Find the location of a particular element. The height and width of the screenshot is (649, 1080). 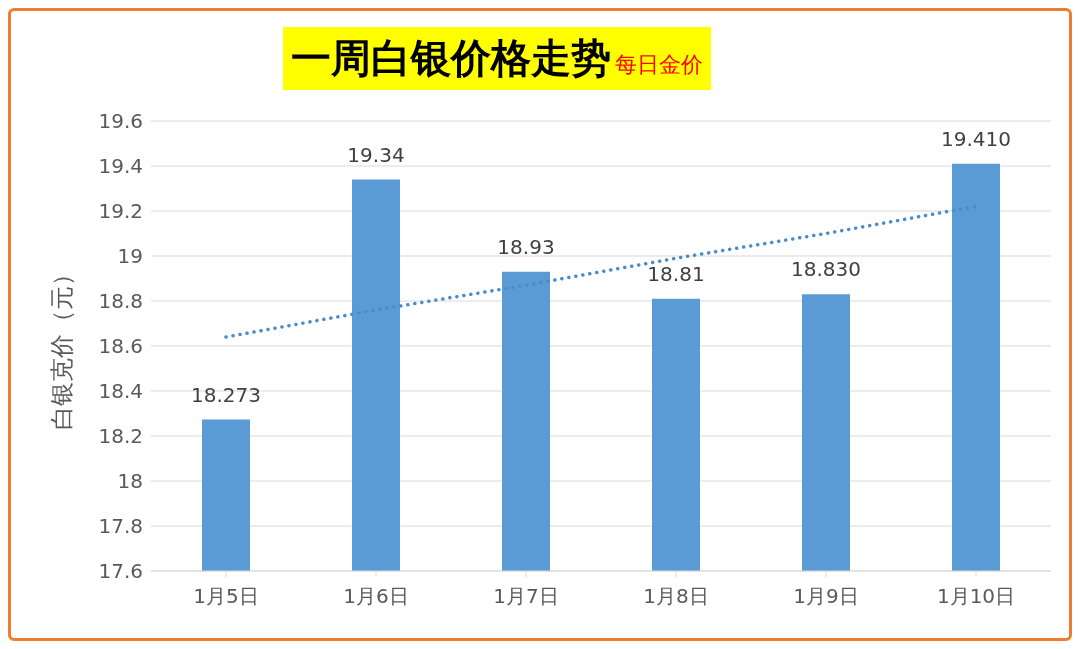

y-tick-label: 18.8 is located at coordinates (120, 301).